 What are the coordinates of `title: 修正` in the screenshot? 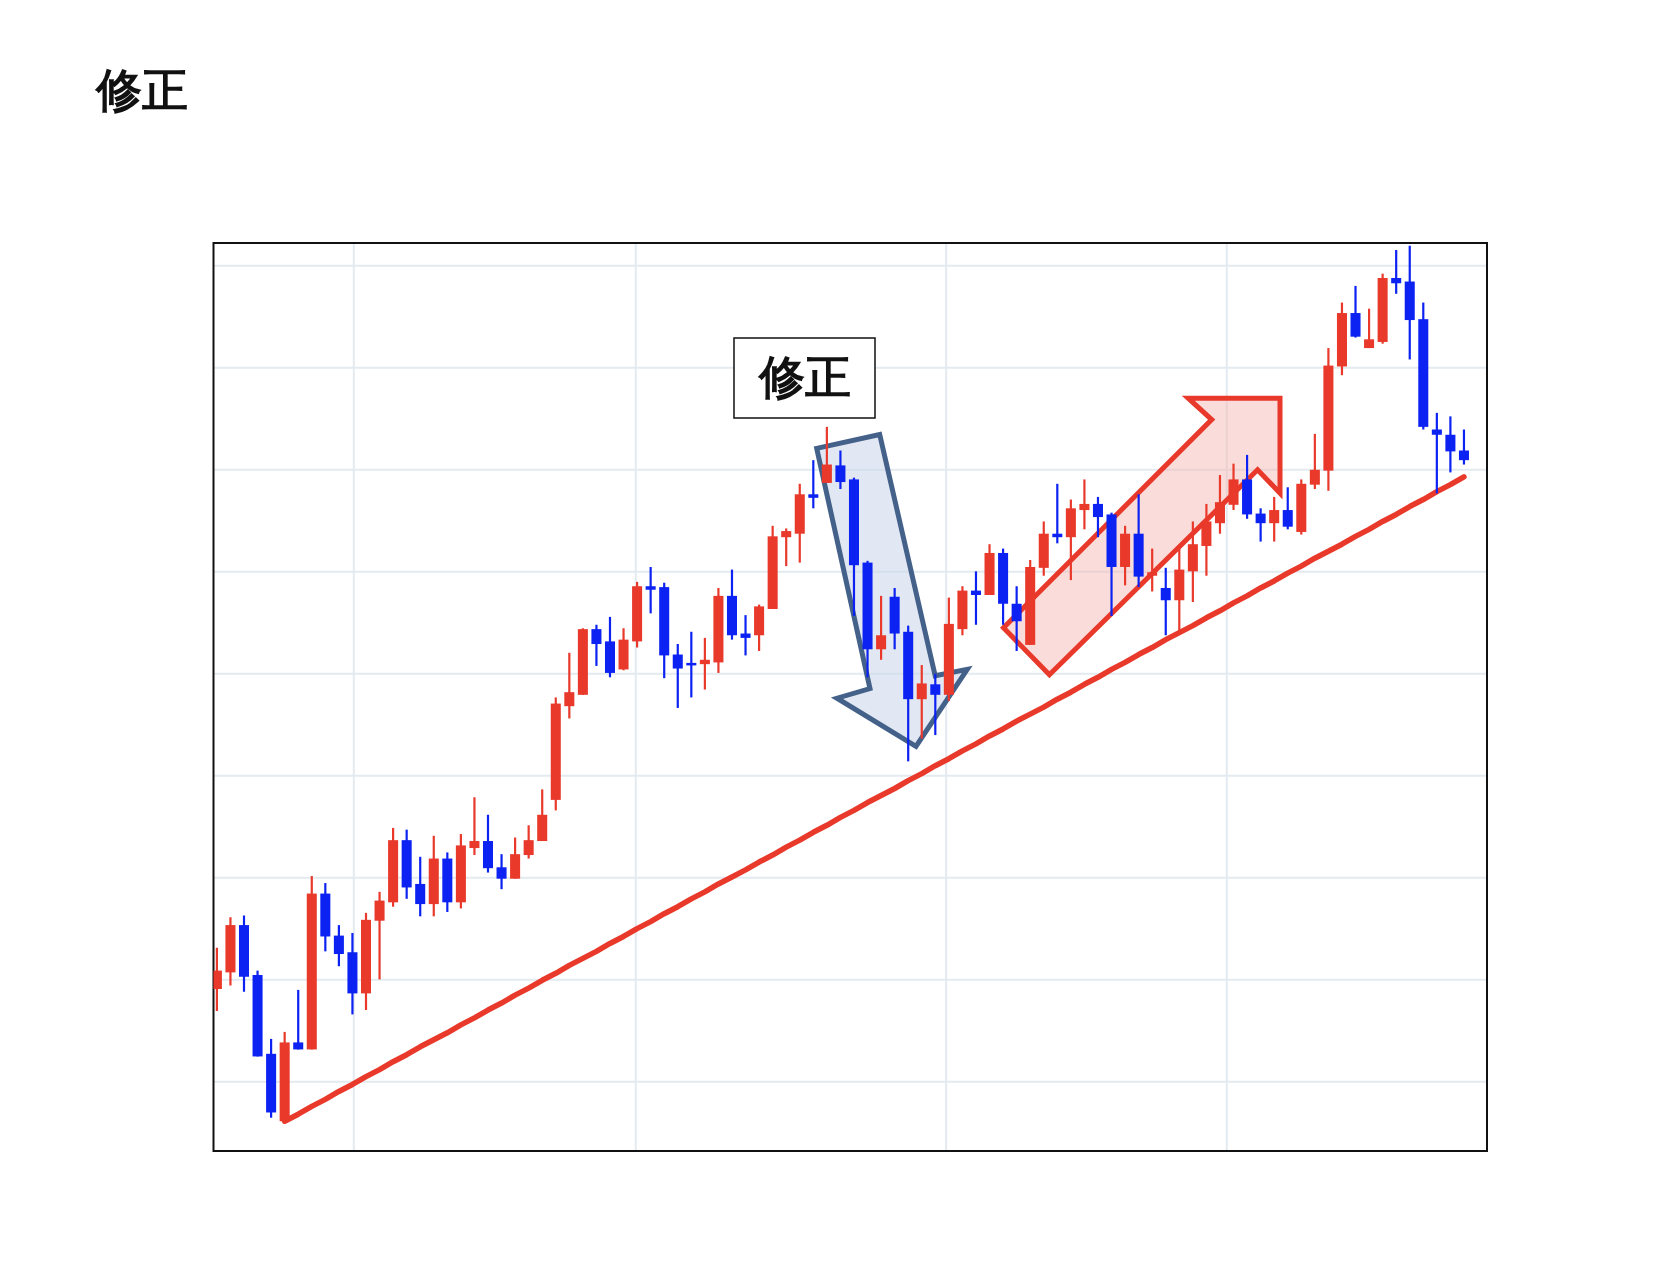 It's located at (142, 90).